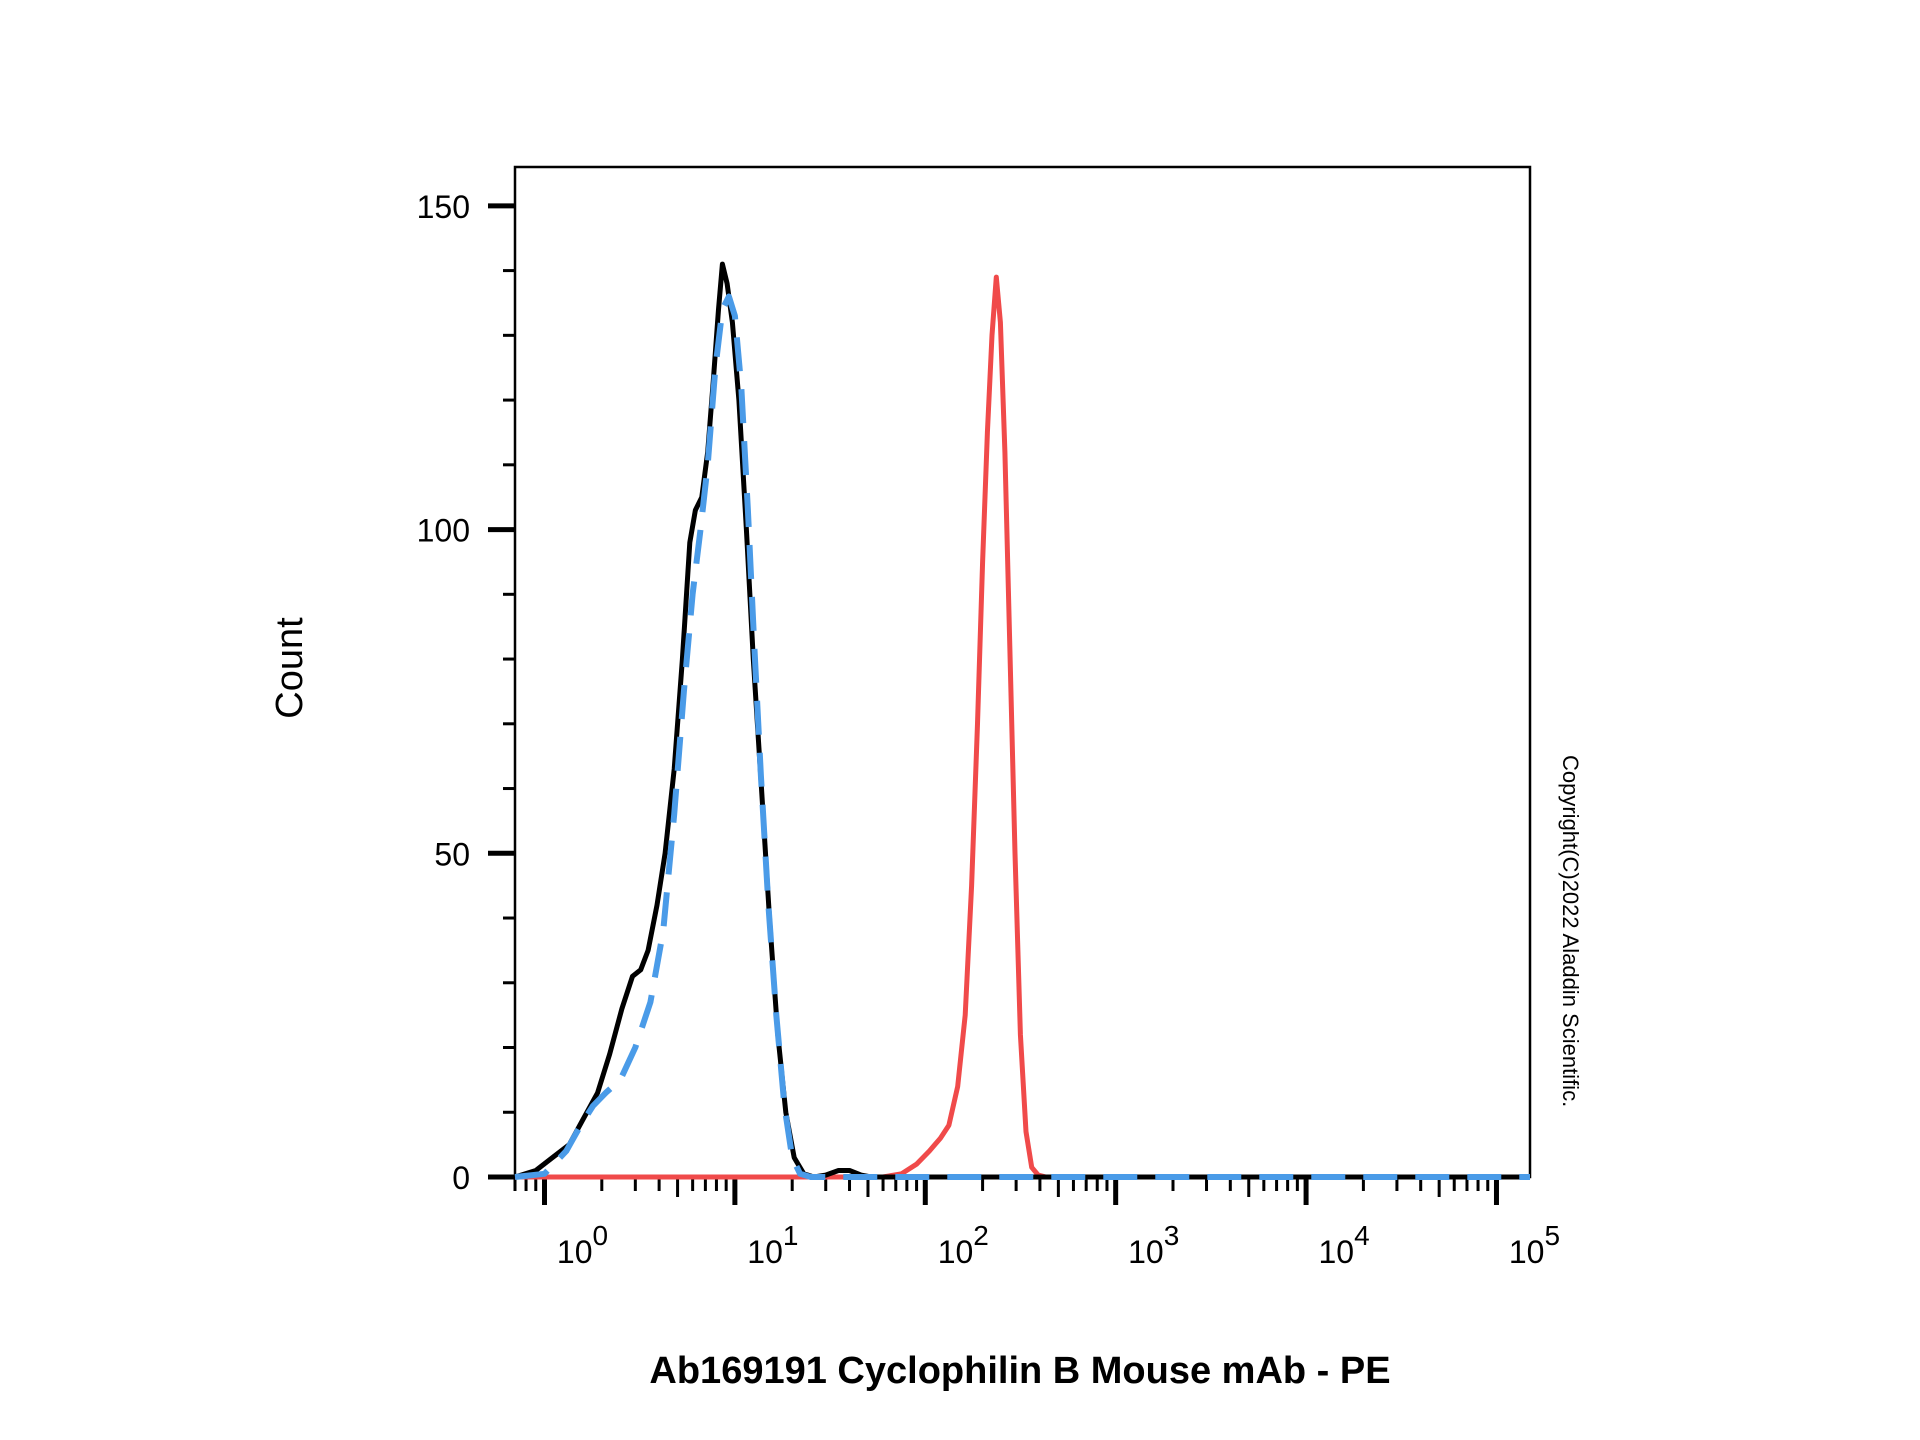 This screenshot has width=1920, height=1440. Describe the element at coordinates (443, 531) in the screenshot. I see `y-tick-label: 100` at that location.